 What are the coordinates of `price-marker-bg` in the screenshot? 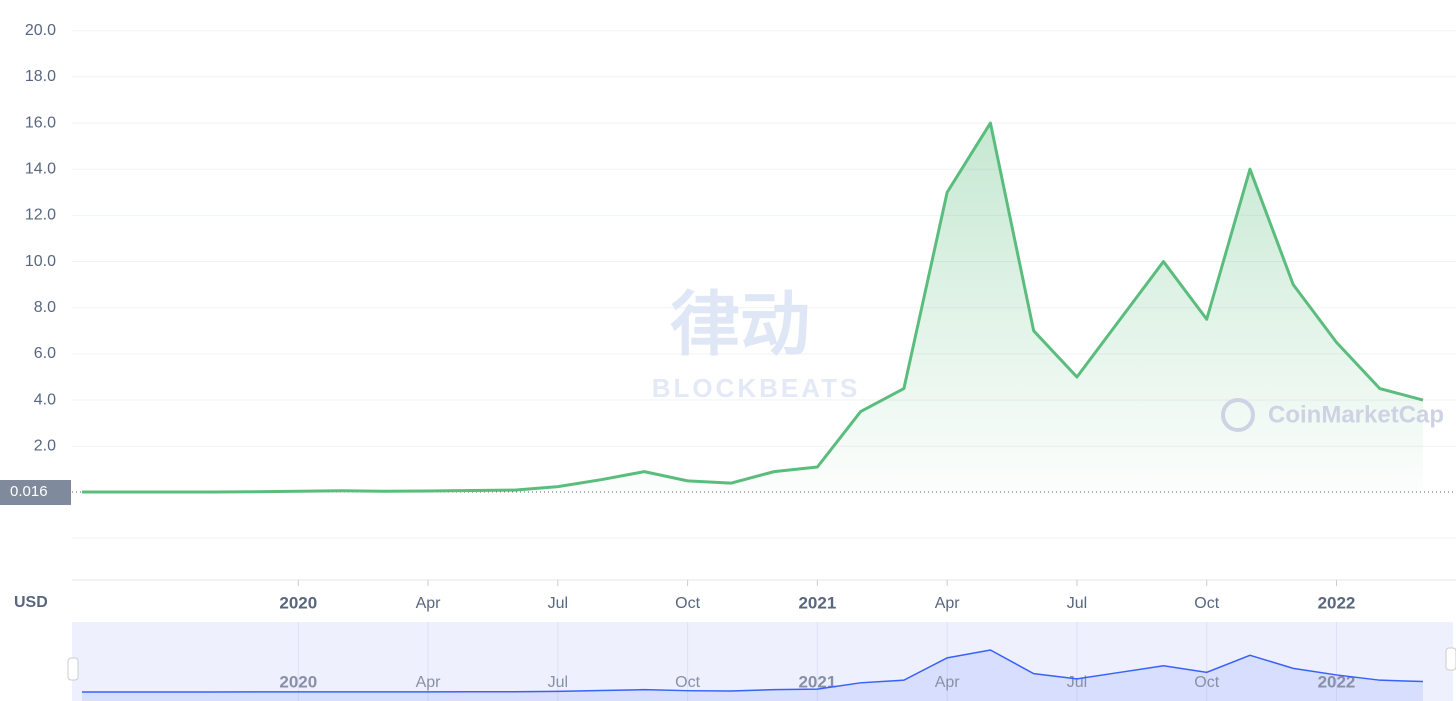 It's located at (35, 492).